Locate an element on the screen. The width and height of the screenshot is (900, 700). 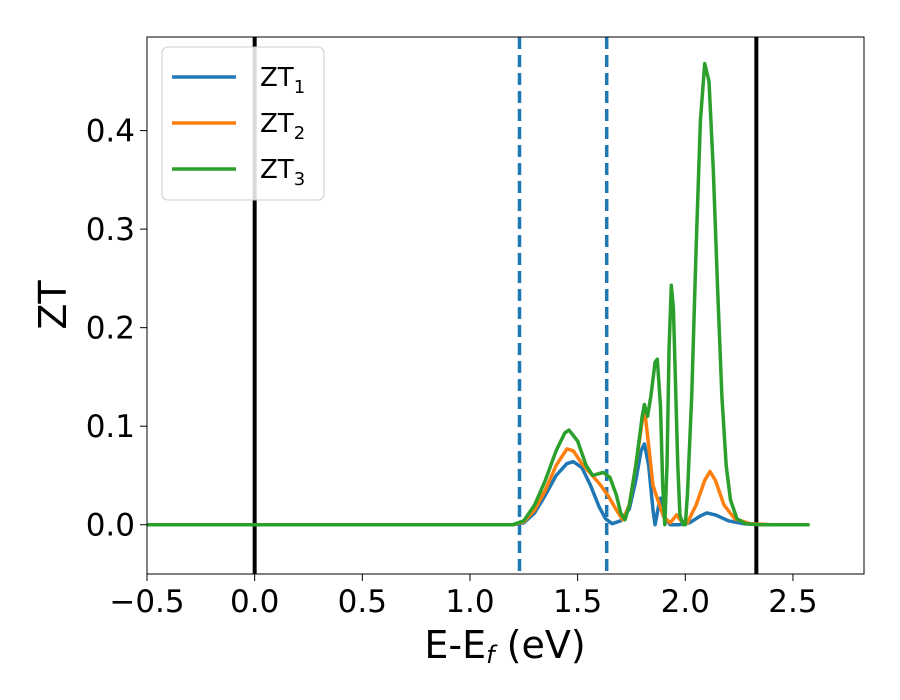
x-tick-label: 1.0 is located at coordinates (469, 602).